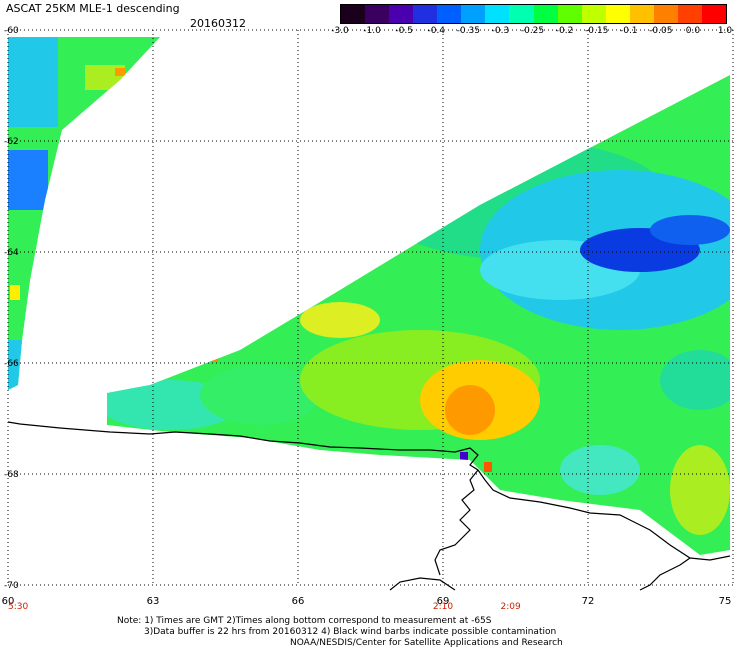 Image resolution: width=740 pixels, height=650 pixels. I want to click on colorbar-tick-label: 0.0, so click(693, 31).